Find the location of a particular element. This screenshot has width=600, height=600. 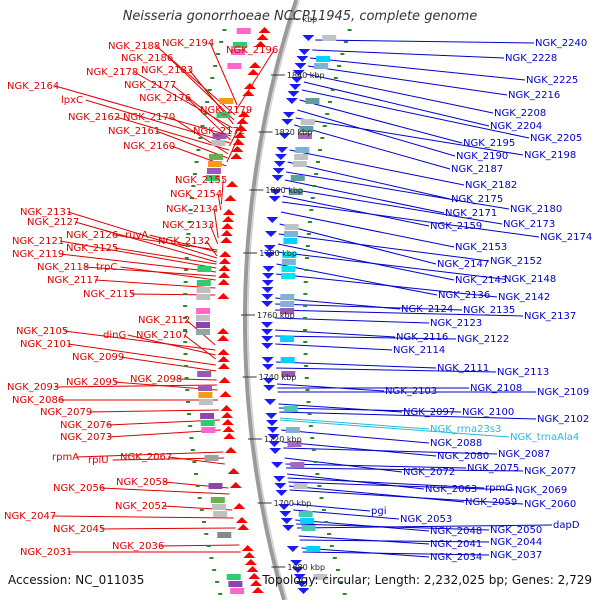

gene-label-right: NGK_2053 is located at coordinates (426, 519).